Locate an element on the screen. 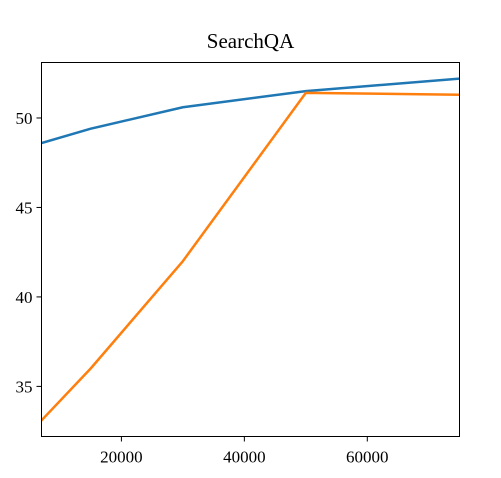  x-tick-label: 20000 is located at coordinates (121, 457).